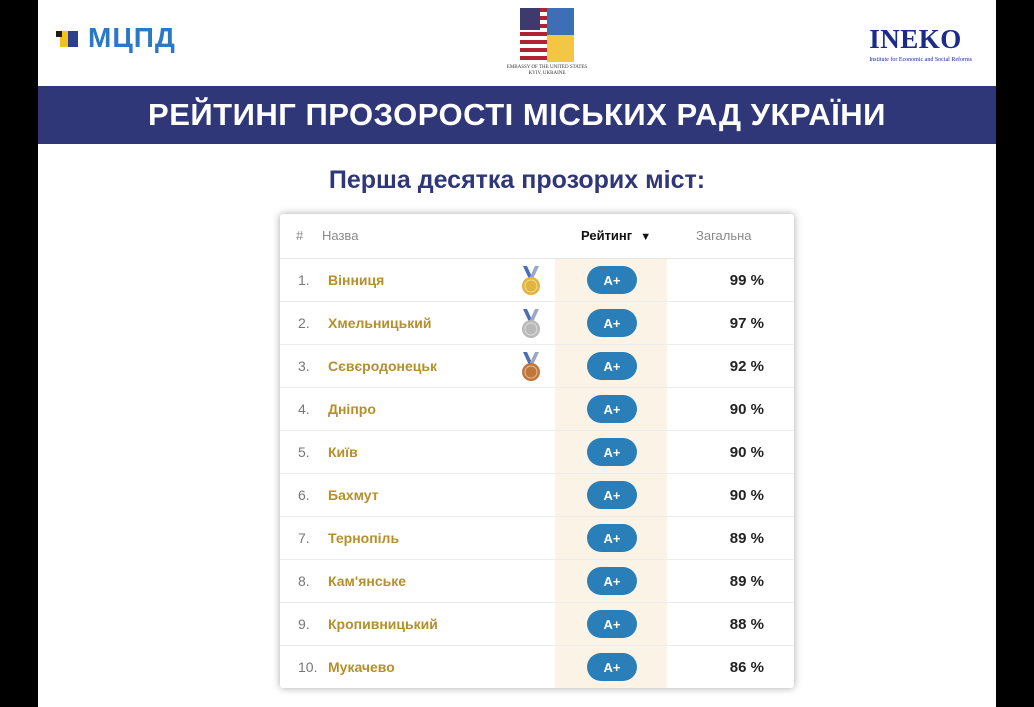 This screenshot has height=707, width=1034. I want to click on row-total-score: 86 %, so click(746, 667).